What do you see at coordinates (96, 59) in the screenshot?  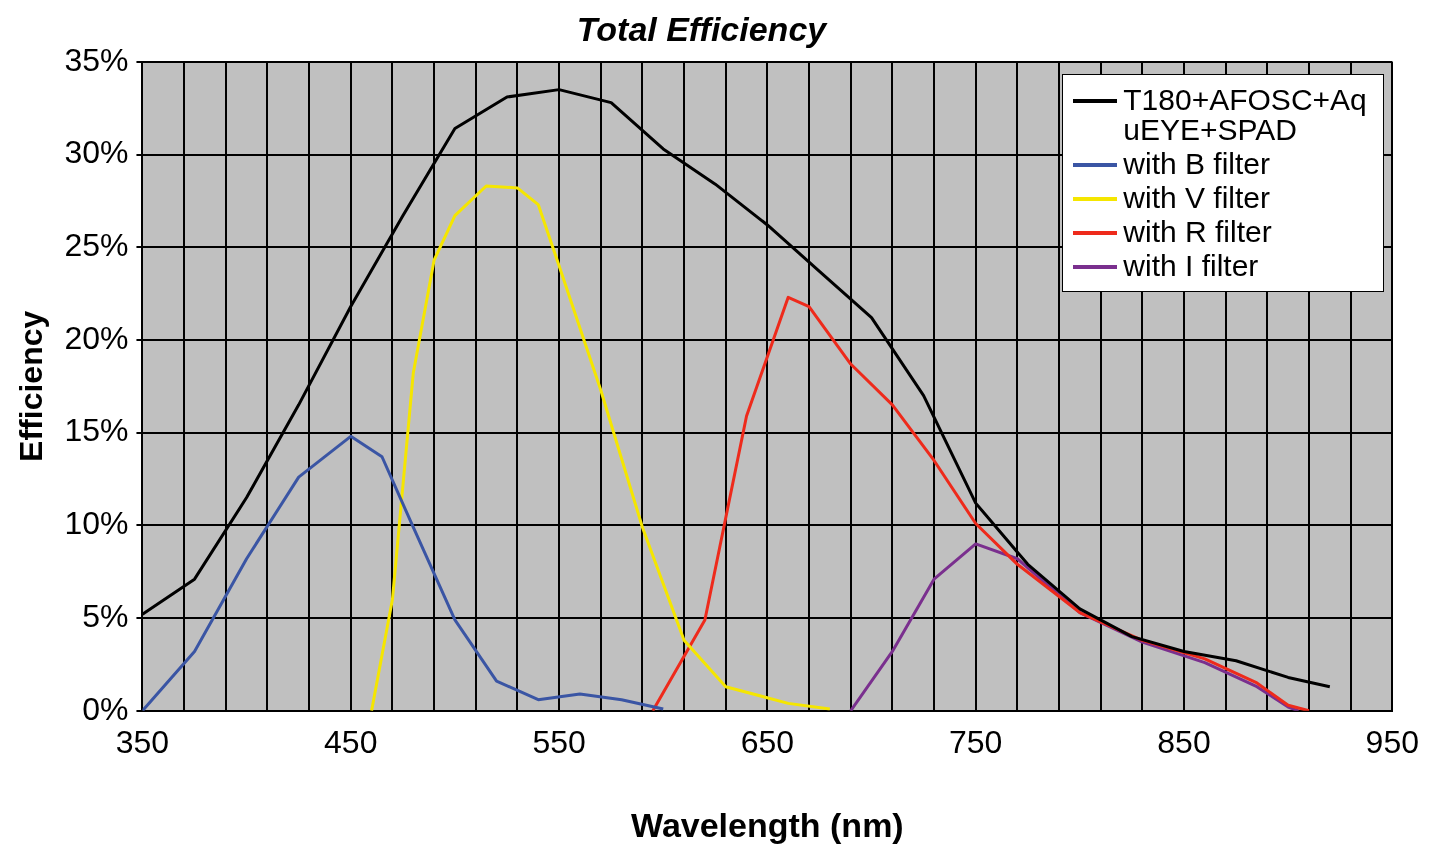 I see `y-tick-label: 35%` at bounding box center [96, 59].